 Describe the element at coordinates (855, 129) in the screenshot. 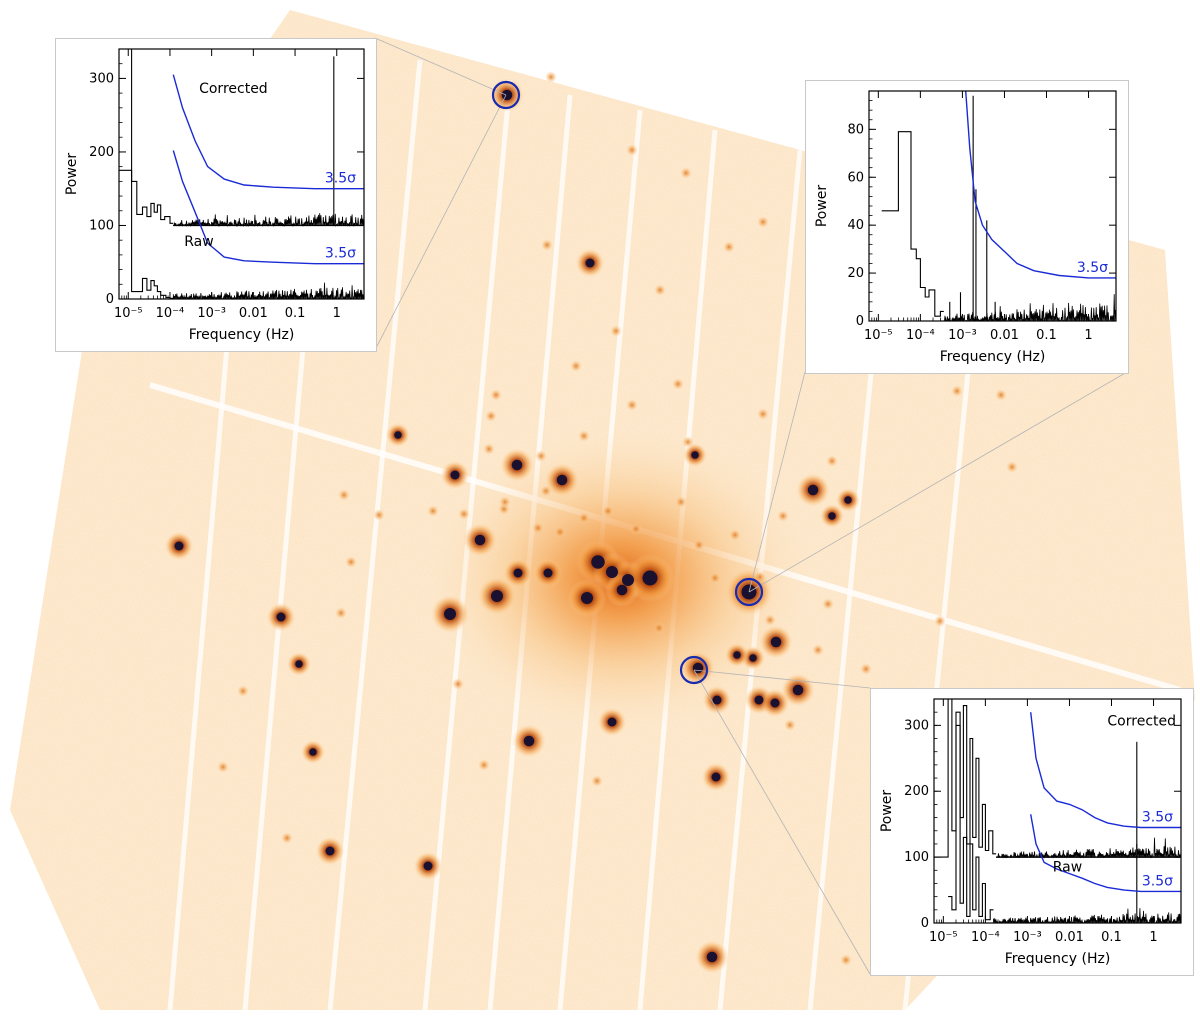

I see `y-tick-label: 80` at that location.